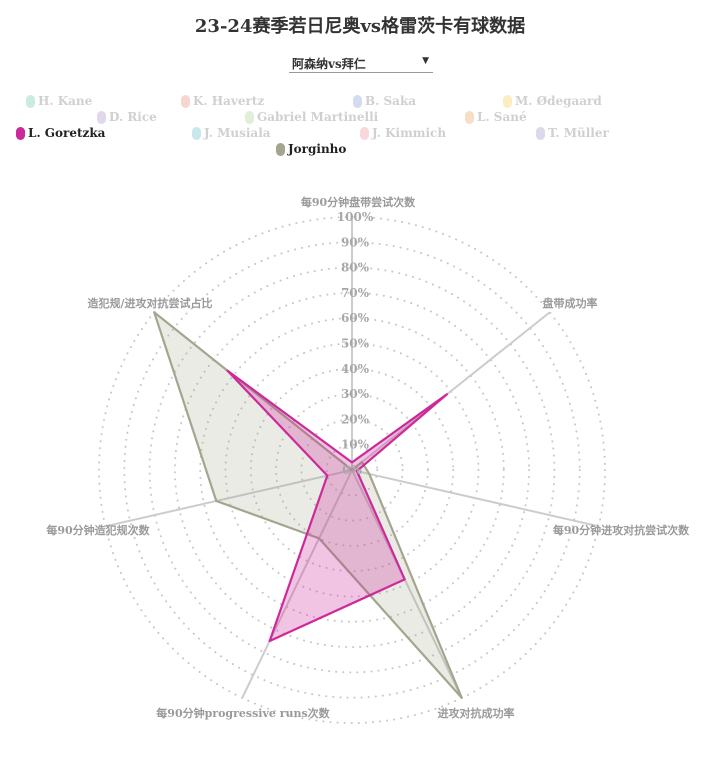 The image size is (720, 778). I want to click on legend-label: J. Kimmich, so click(409, 133).